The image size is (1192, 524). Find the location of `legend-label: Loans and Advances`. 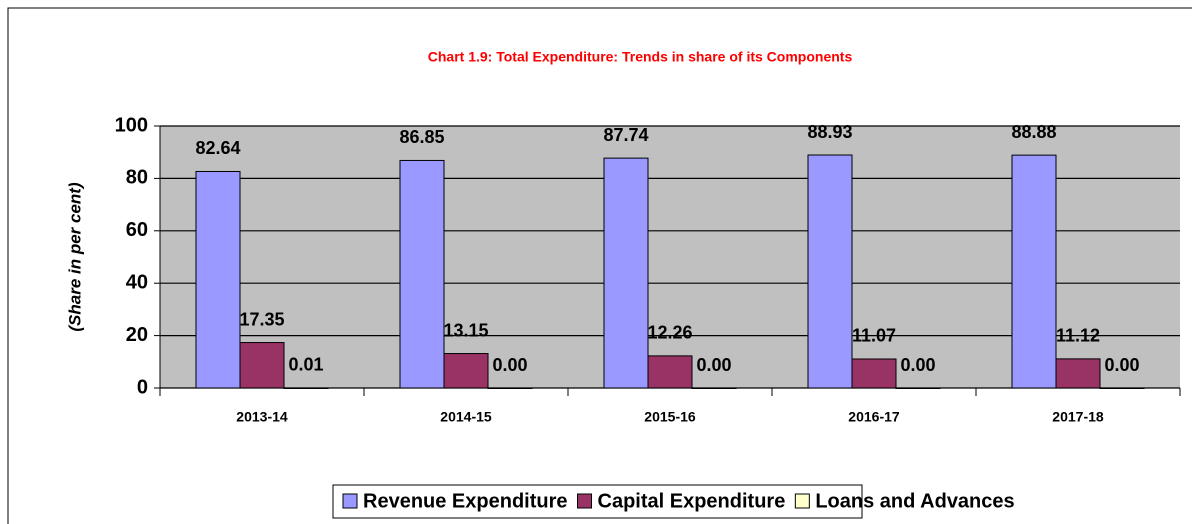

legend-label: Loans and Advances is located at coordinates (914, 501).